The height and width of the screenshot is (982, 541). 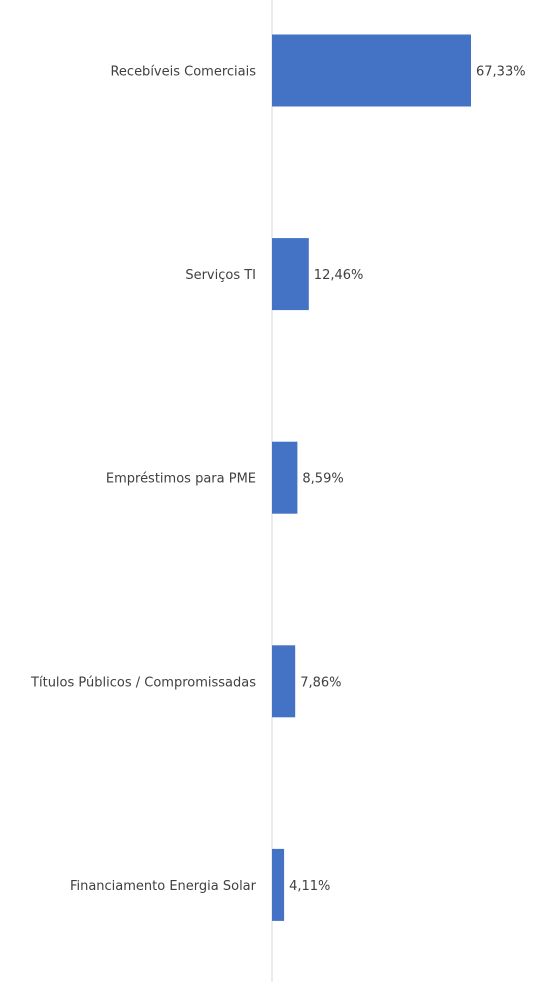 What do you see at coordinates (322, 479) in the screenshot?
I see `data-label: 8,59%` at bounding box center [322, 479].